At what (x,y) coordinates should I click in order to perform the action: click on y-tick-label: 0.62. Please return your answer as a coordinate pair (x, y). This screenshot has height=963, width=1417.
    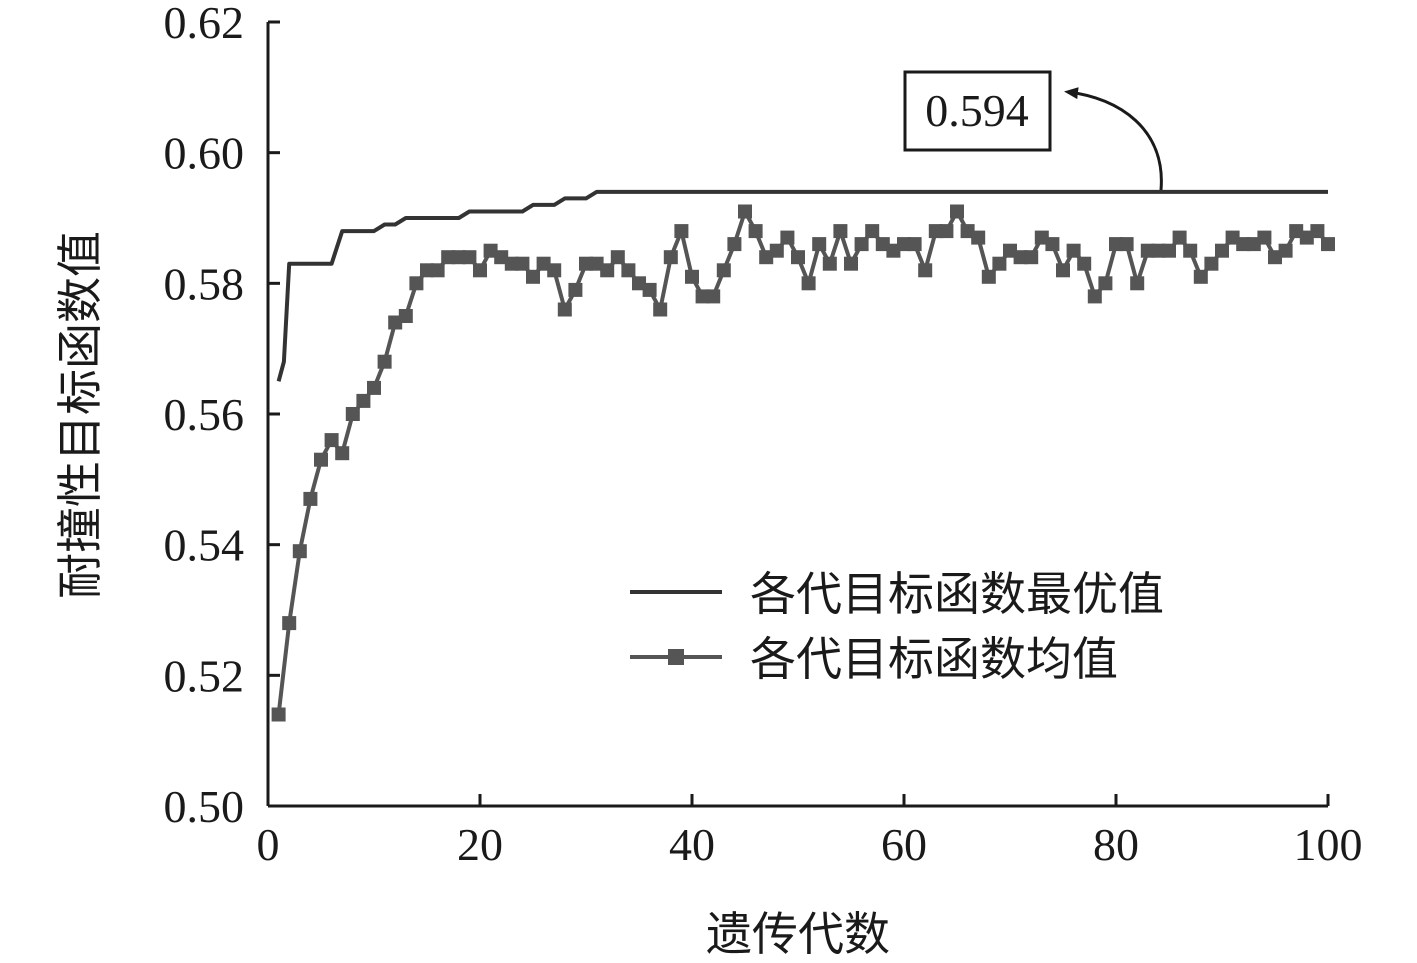
    Looking at the image, I should click on (204, 24).